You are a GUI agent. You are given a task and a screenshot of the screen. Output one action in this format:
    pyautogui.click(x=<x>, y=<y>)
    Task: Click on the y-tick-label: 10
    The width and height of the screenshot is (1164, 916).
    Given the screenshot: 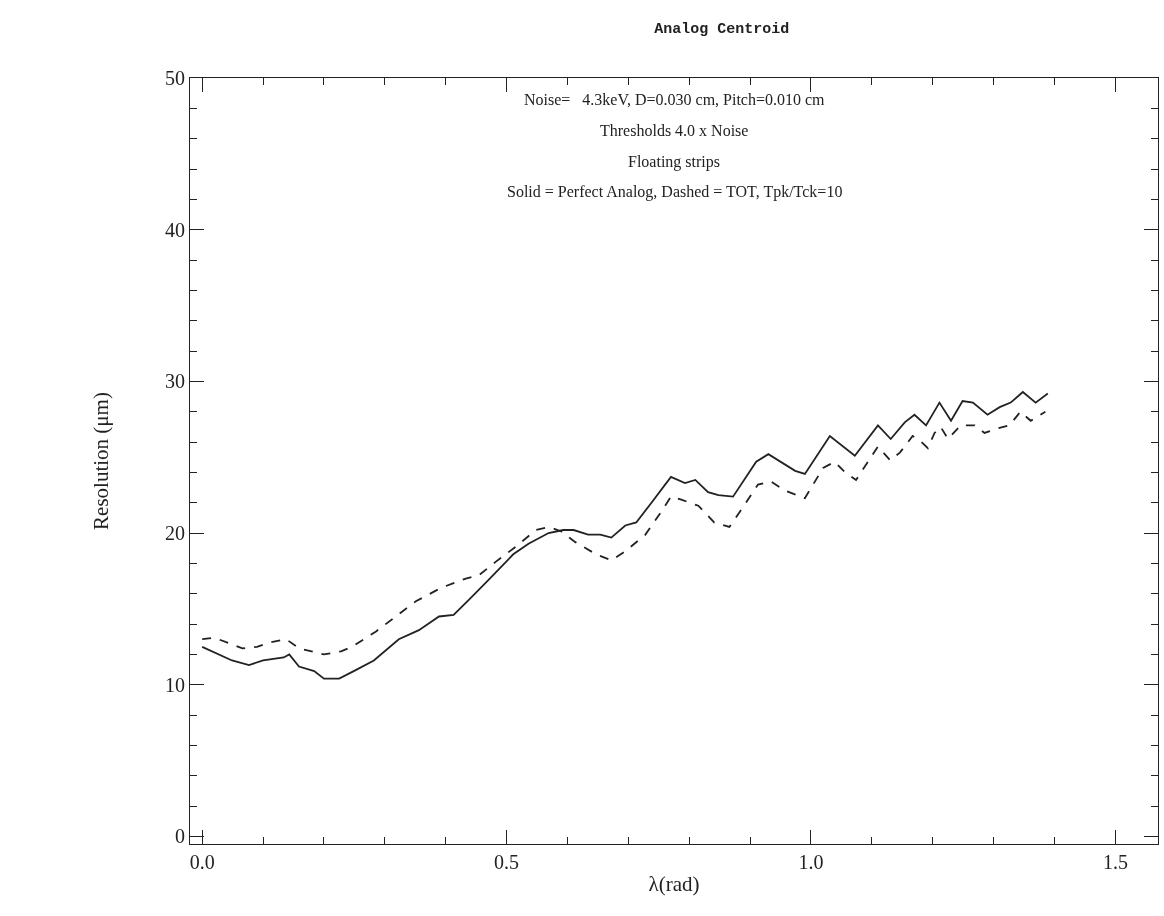 What is the action you would take?
    pyautogui.click(x=175, y=684)
    